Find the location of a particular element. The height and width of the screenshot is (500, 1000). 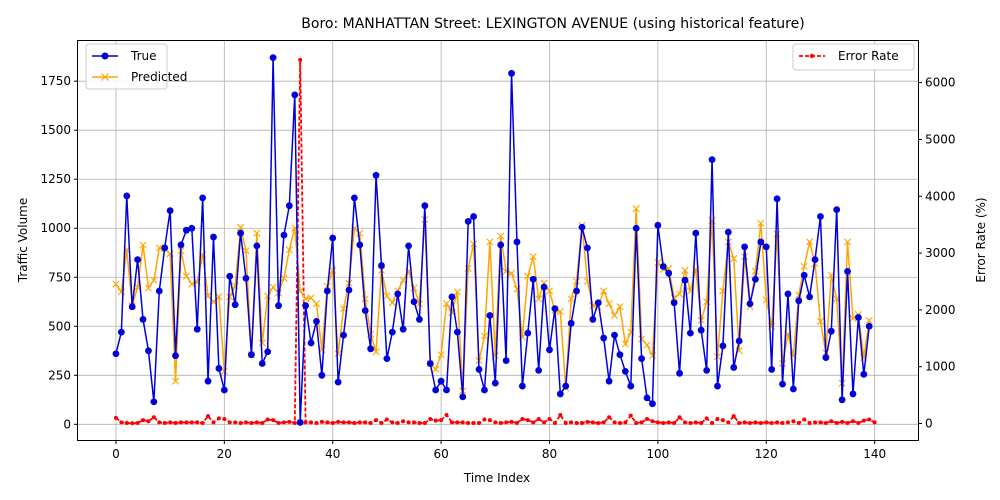

y-tick-label: 1000 is located at coordinates (55, 228).